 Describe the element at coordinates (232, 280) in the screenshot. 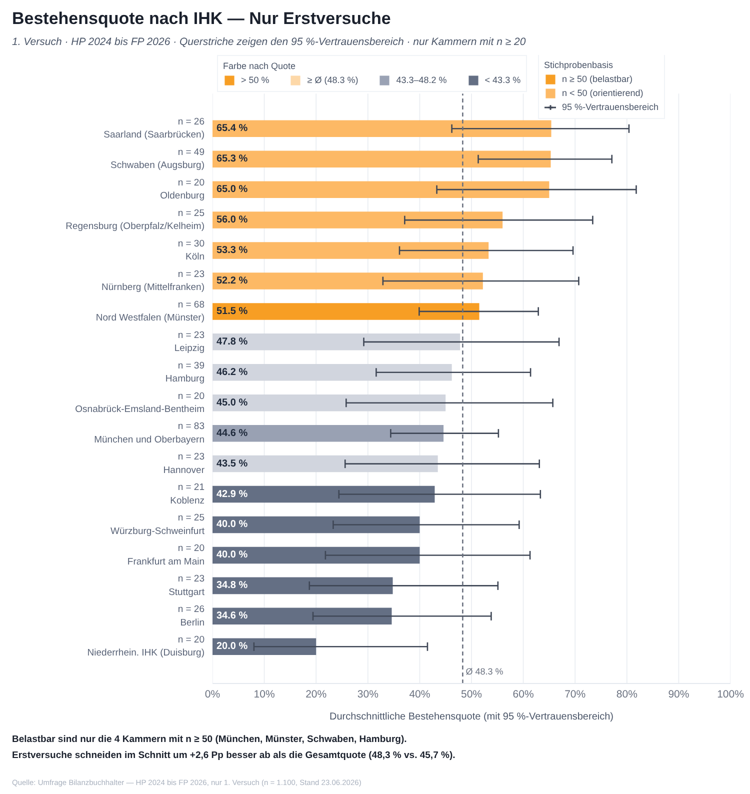

I see `data-label: 52.2 %` at that location.